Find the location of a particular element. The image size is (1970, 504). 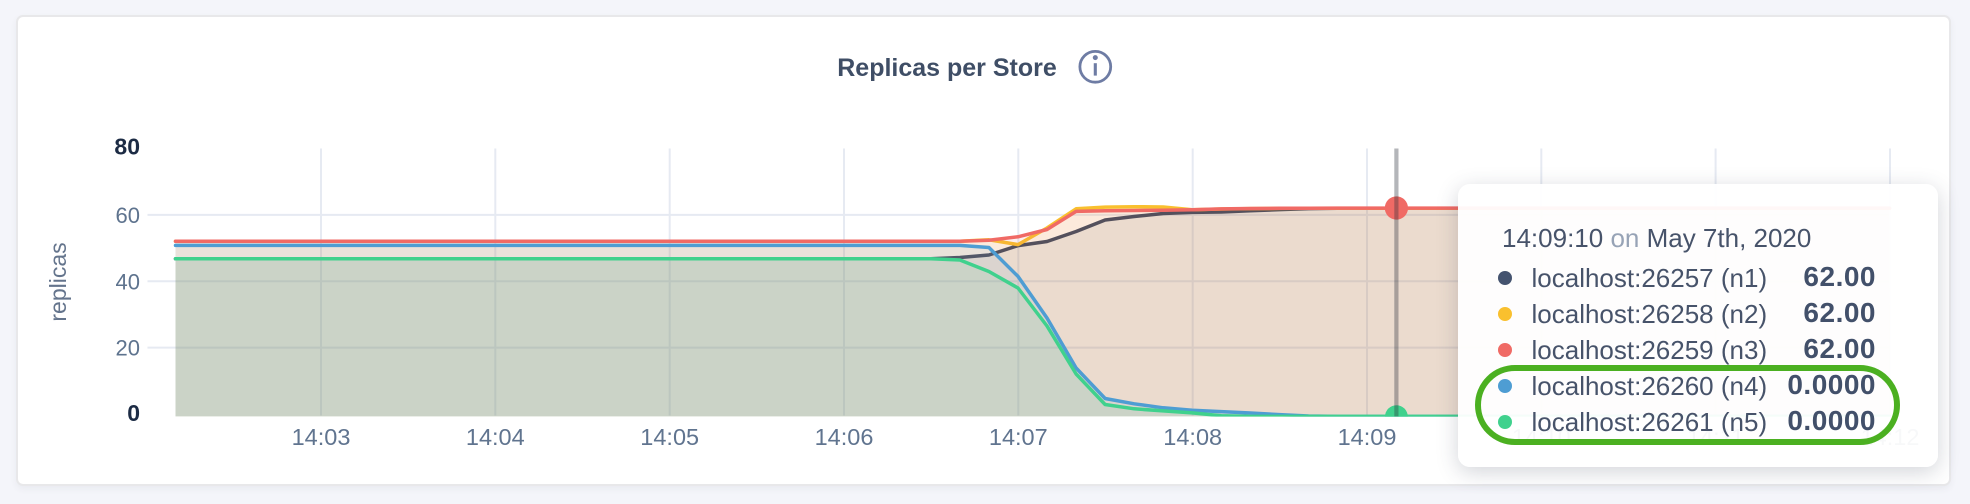

svg-text: 14:03 is located at coordinates (321, 437).